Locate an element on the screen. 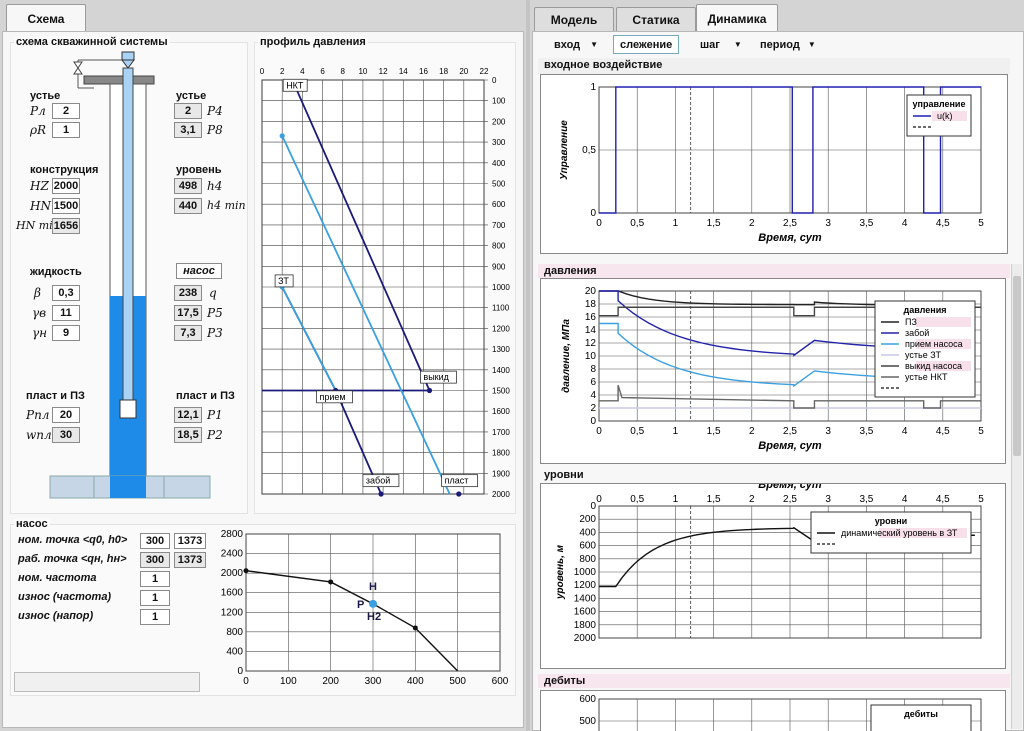  chevron-down-icon: ▼ is located at coordinates (594, 44).